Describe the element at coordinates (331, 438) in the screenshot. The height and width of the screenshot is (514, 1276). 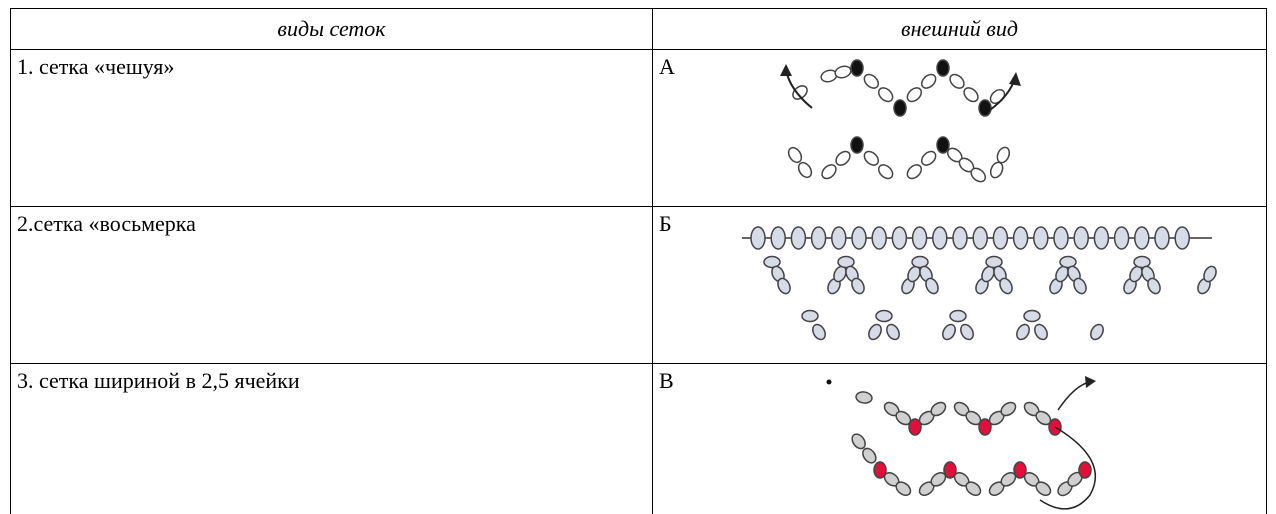
I see `cell: 3. сетка шириной в 2,5 ячейки` at that location.